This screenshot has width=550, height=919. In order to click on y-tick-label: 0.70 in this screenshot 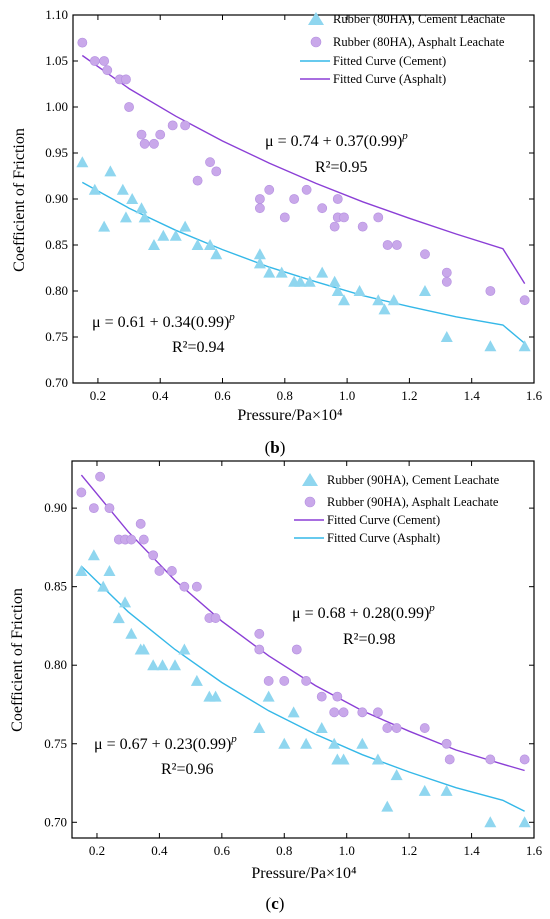, I will do `click(55, 821)`.